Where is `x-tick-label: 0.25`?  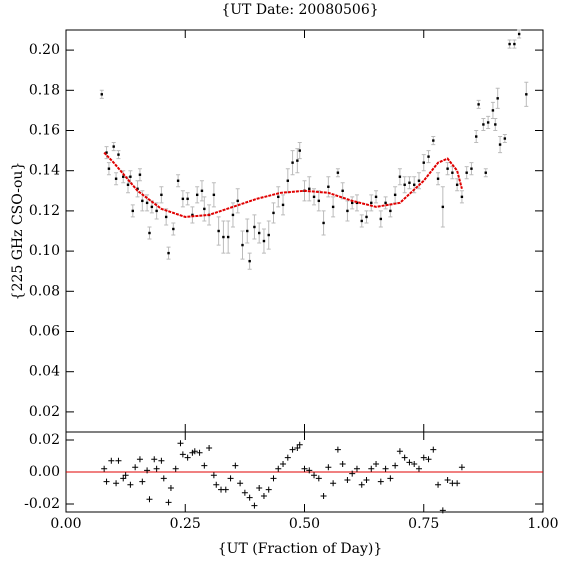 x-tick-label: 0.25 is located at coordinates (185, 524).